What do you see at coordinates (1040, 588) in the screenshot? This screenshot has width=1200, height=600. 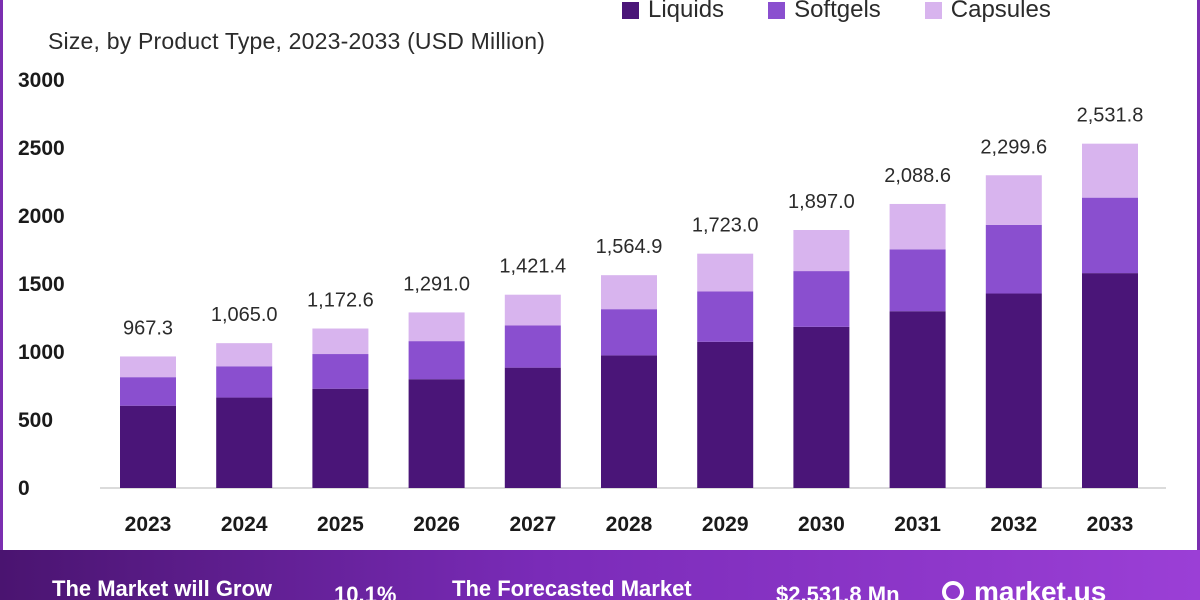 I see `footer-logo-text: market.us` at bounding box center [1040, 588].